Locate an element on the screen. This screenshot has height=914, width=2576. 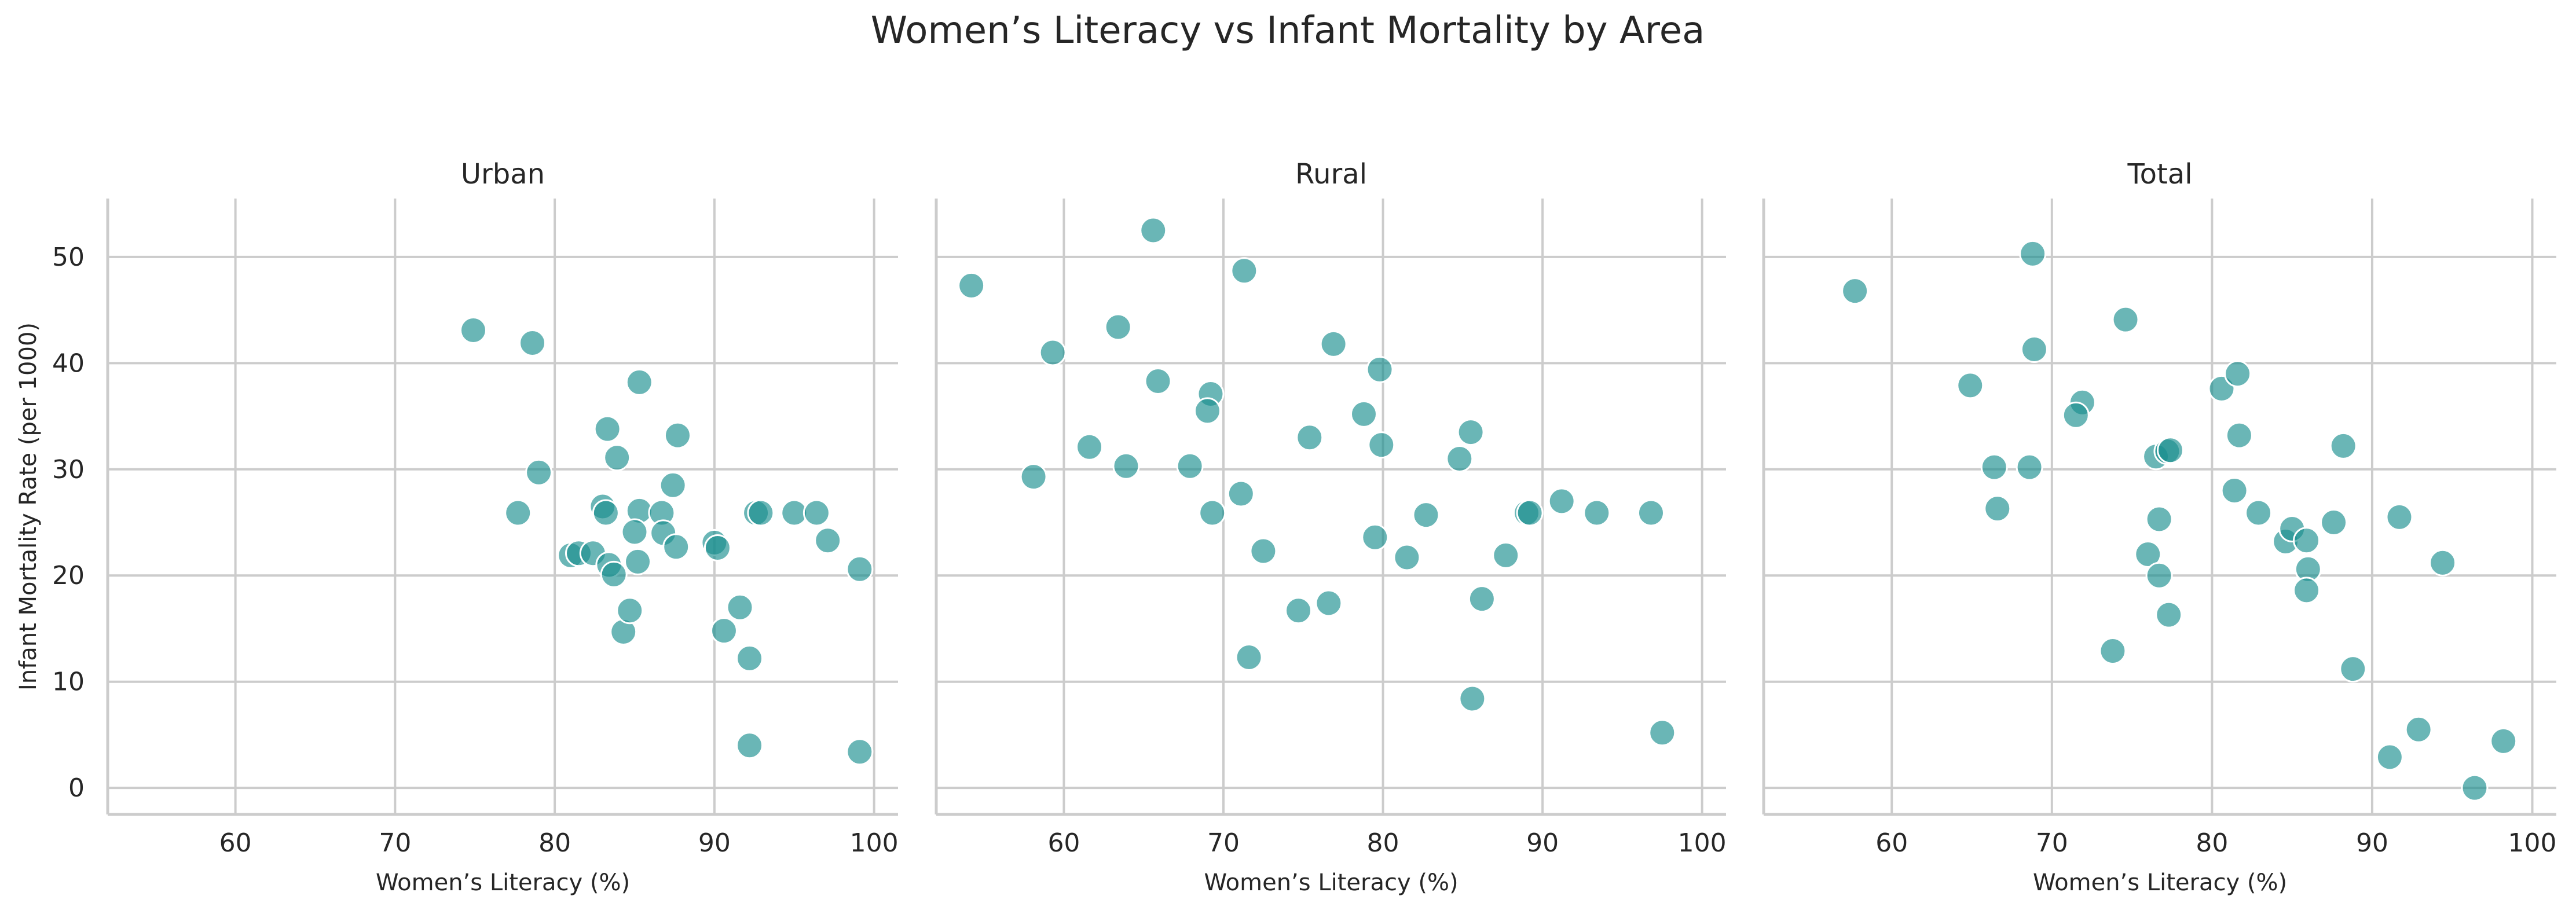
panel-title: Rural is located at coordinates (1331, 174).